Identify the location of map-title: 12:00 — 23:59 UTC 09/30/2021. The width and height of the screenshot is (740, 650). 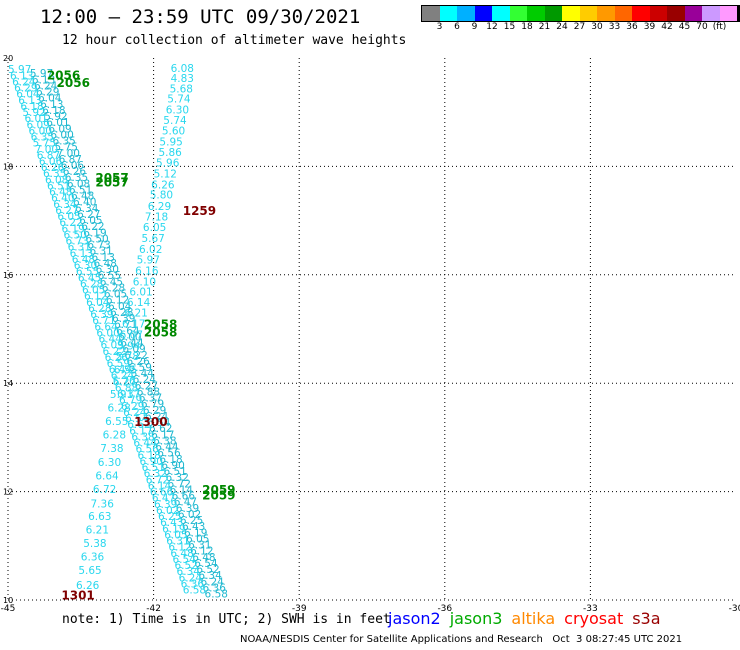
(200, 17).